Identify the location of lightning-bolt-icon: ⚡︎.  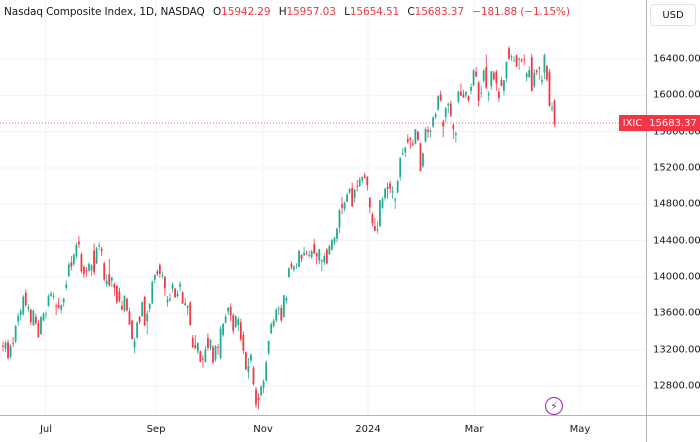
(554, 406).